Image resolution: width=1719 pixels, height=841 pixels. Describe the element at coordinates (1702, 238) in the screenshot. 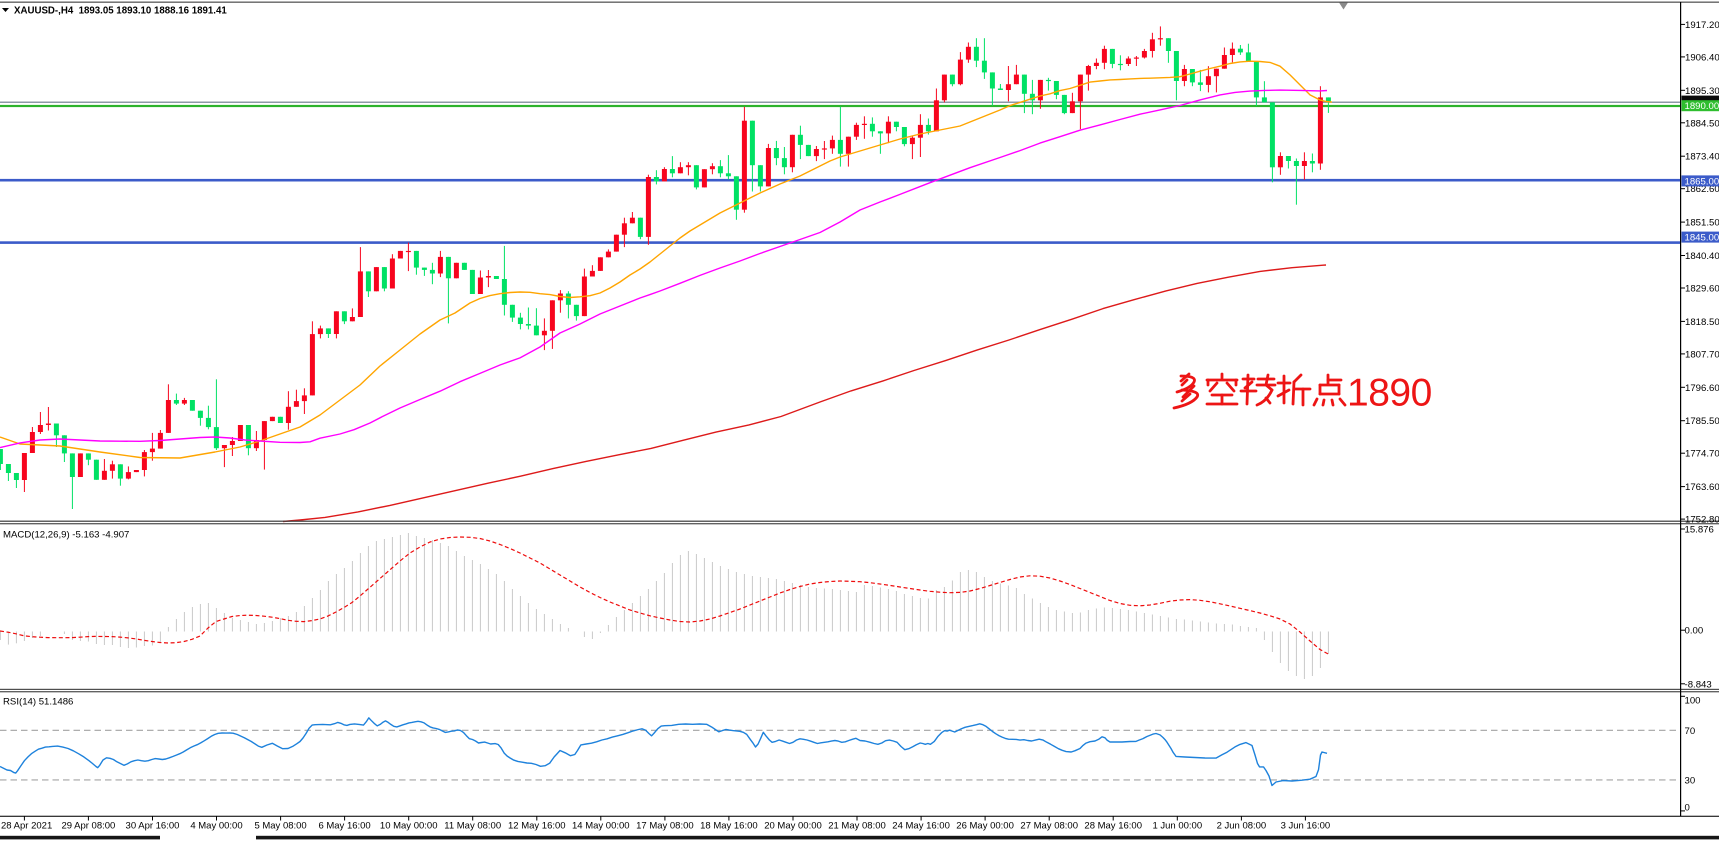

I see `svg-text: 1845.00` at that location.